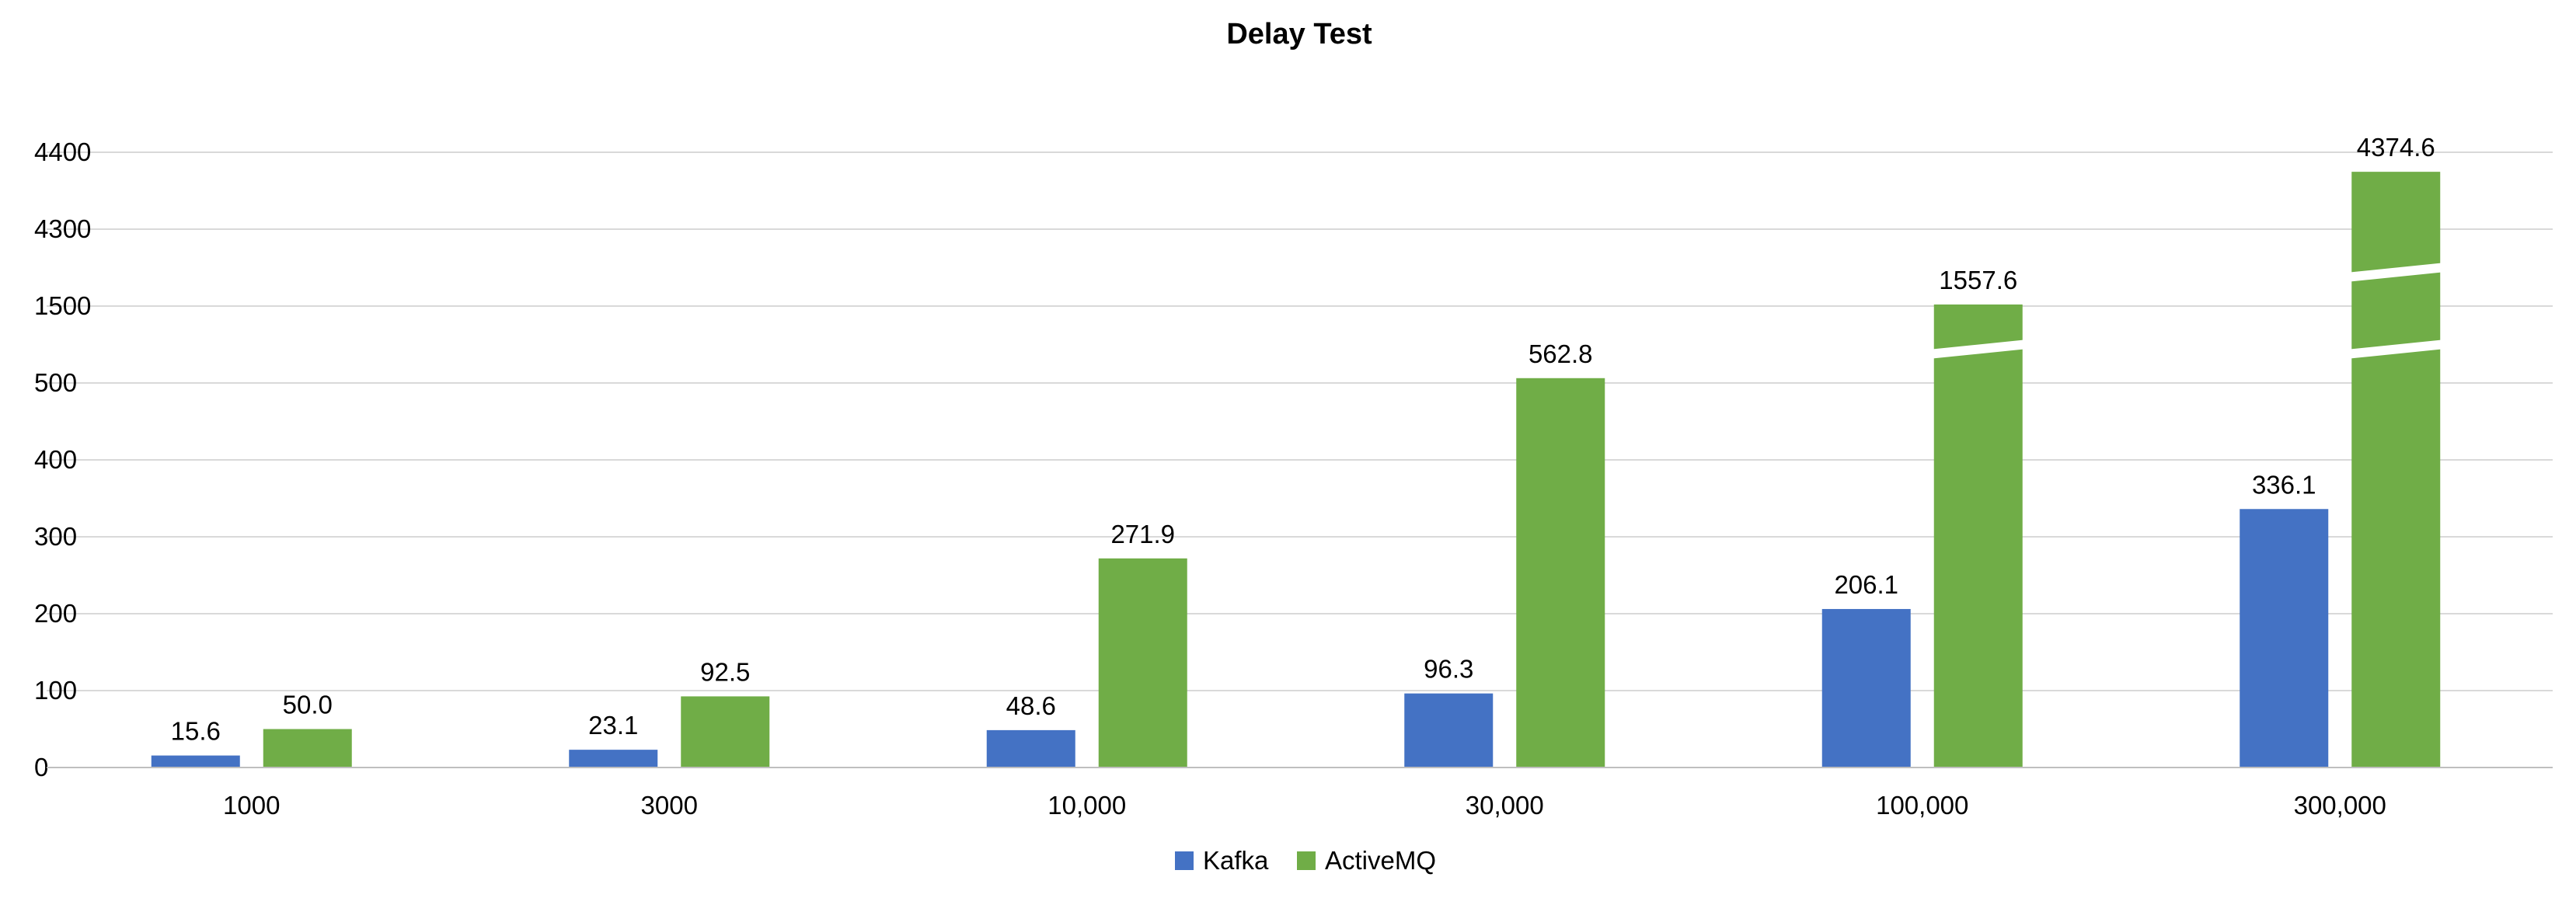 This screenshot has width=2576, height=912. What do you see at coordinates (196, 731) in the screenshot?
I see `data-label: 15.6` at bounding box center [196, 731].